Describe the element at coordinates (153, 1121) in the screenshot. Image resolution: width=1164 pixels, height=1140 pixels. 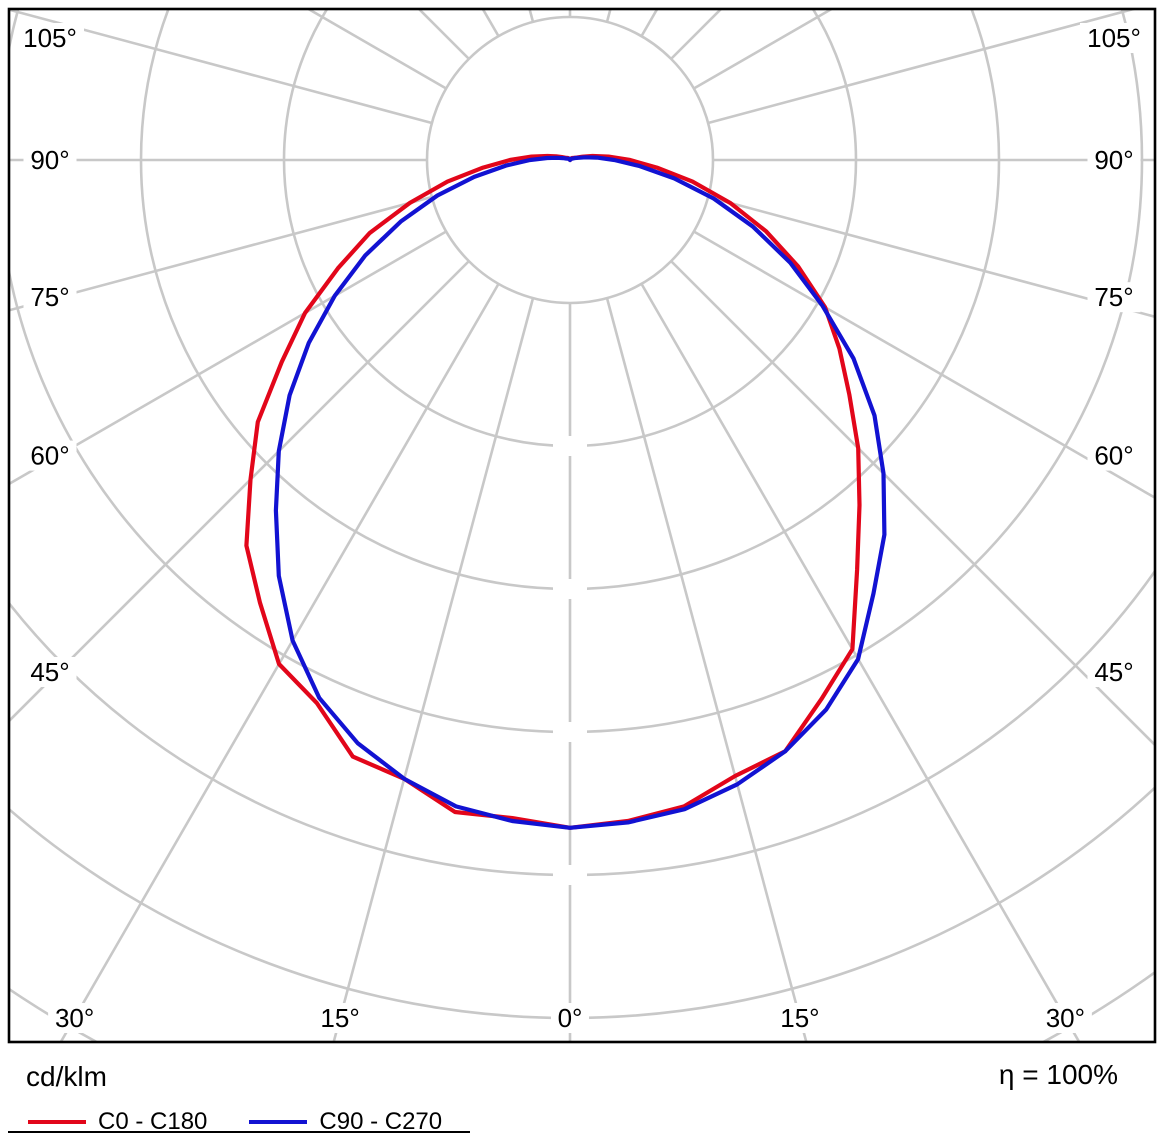
I see `legend-label: C0 - C180` at that location.